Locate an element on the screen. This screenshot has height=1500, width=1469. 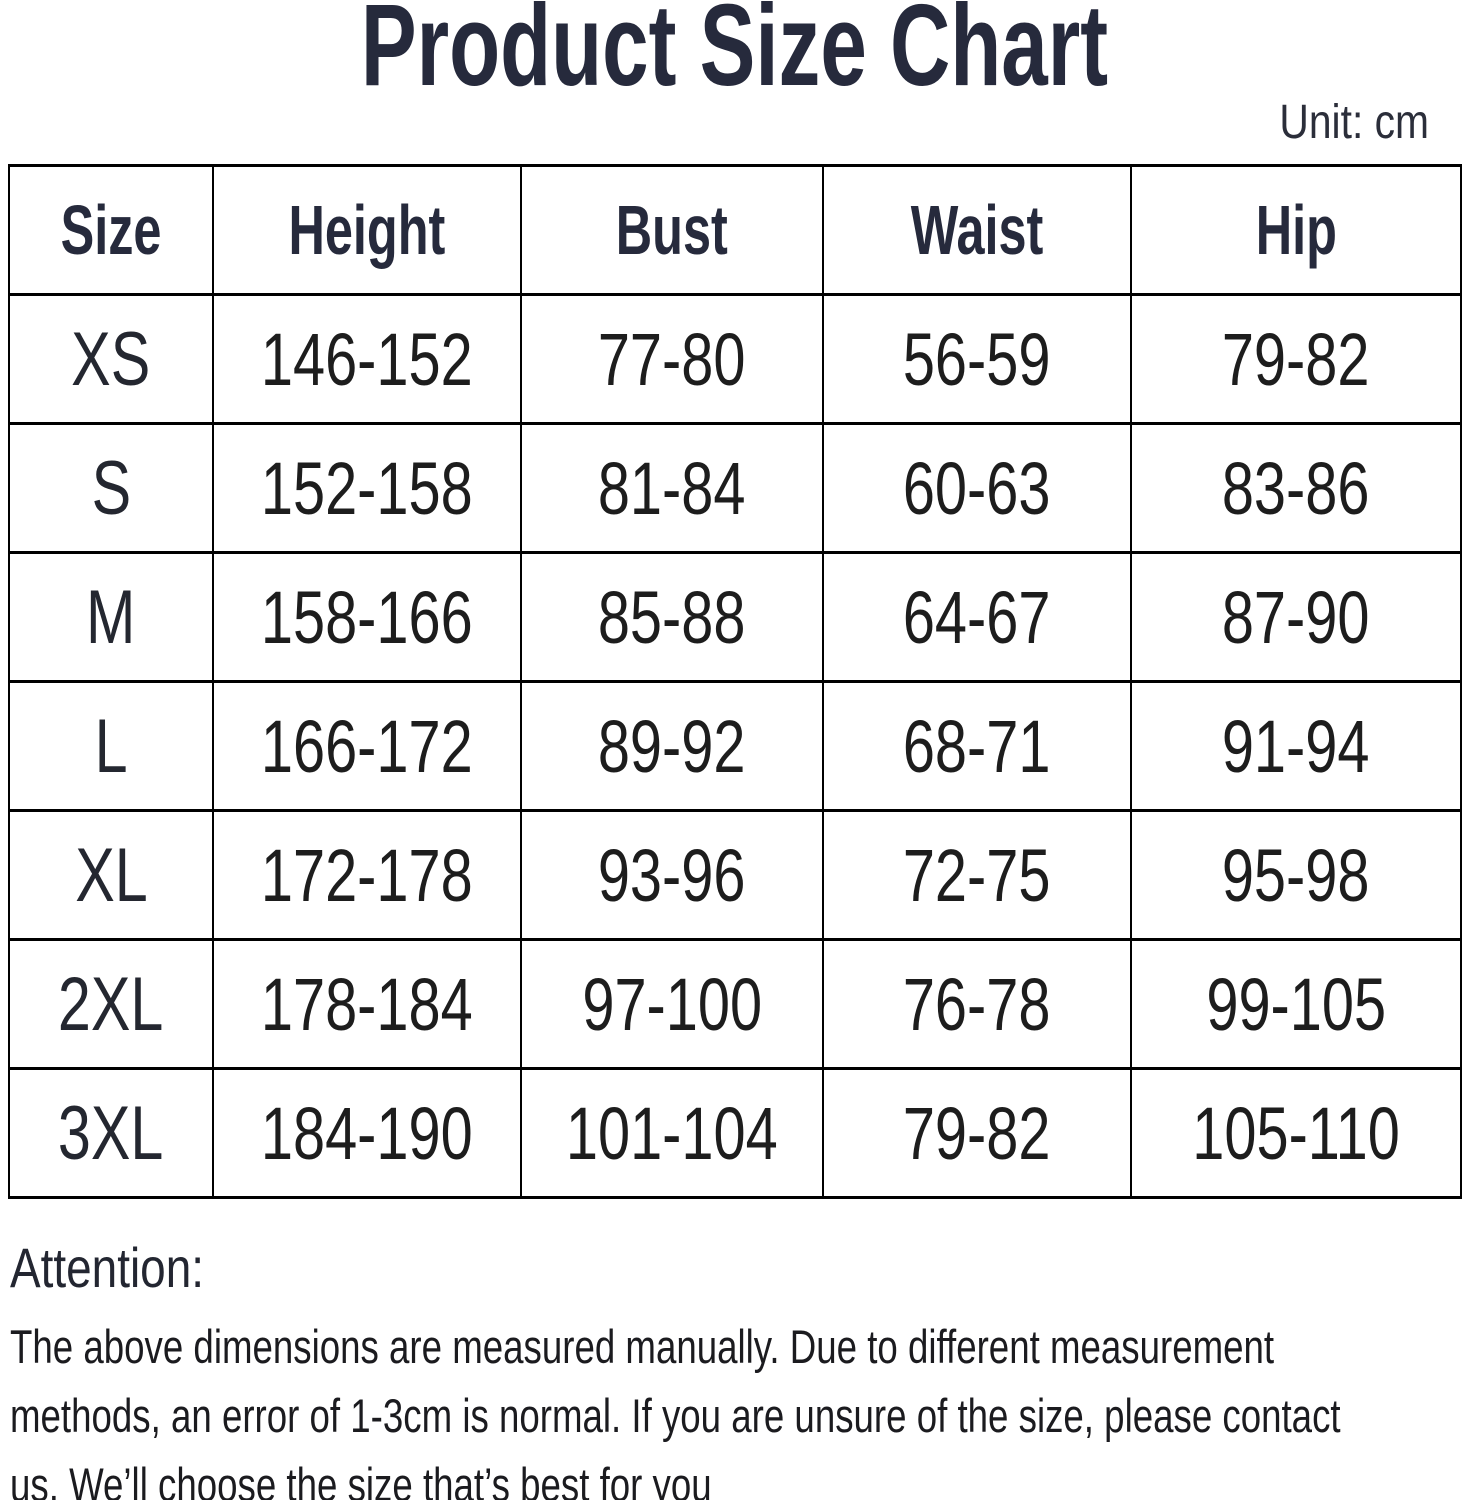
waist-value: 72-75 is located at coordinates (977, 875).